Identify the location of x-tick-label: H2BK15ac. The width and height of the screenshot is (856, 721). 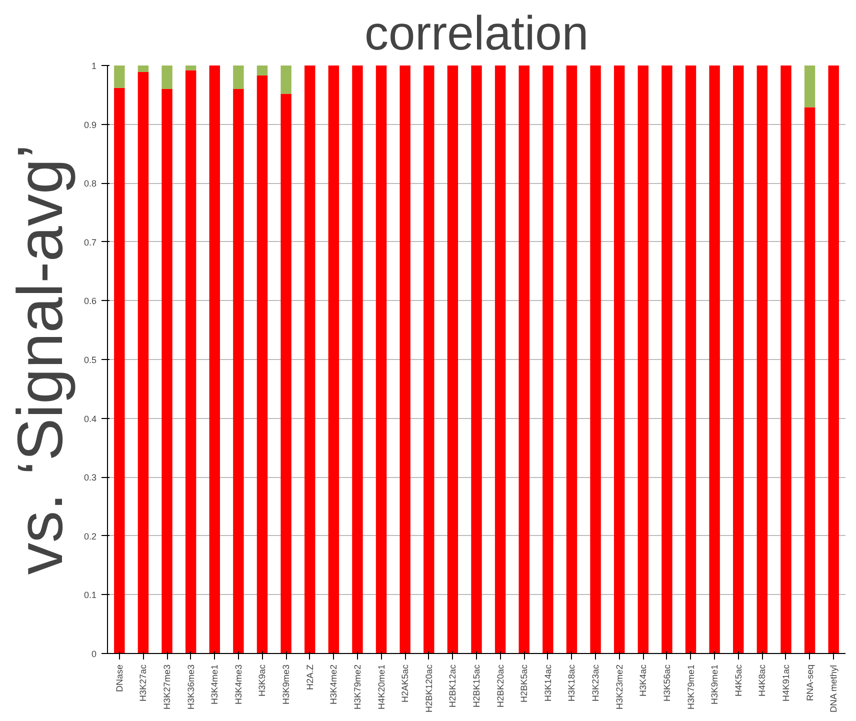
(477, 686).